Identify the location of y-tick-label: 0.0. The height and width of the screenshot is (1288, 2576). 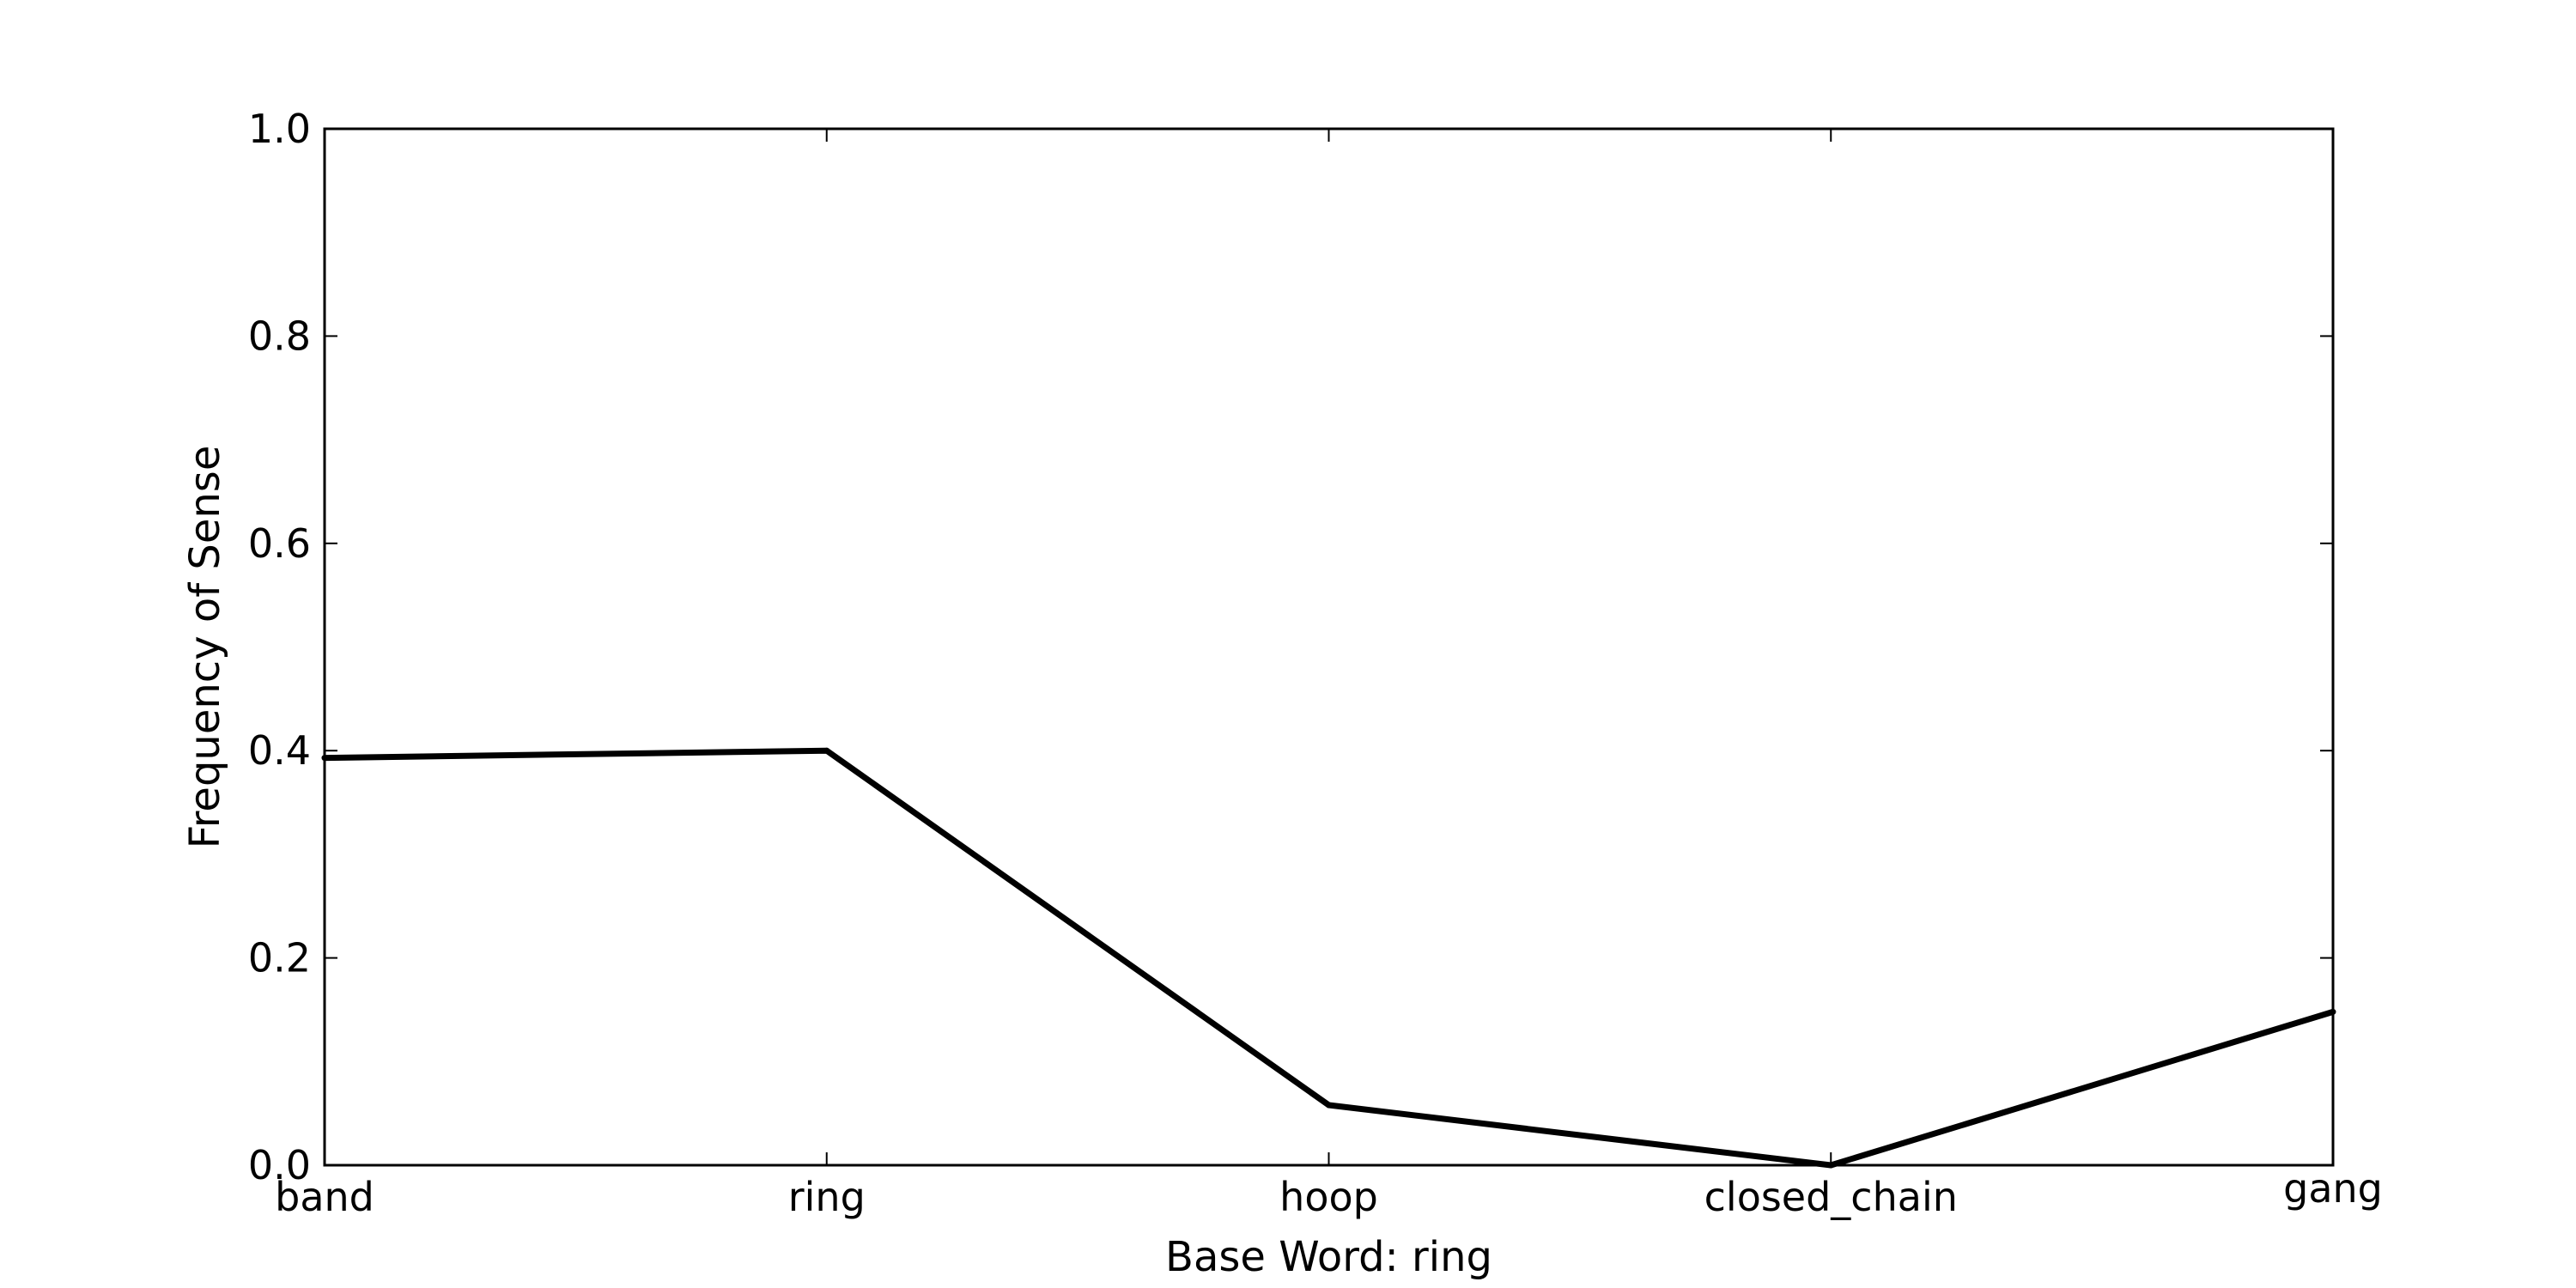
(280, 1165).